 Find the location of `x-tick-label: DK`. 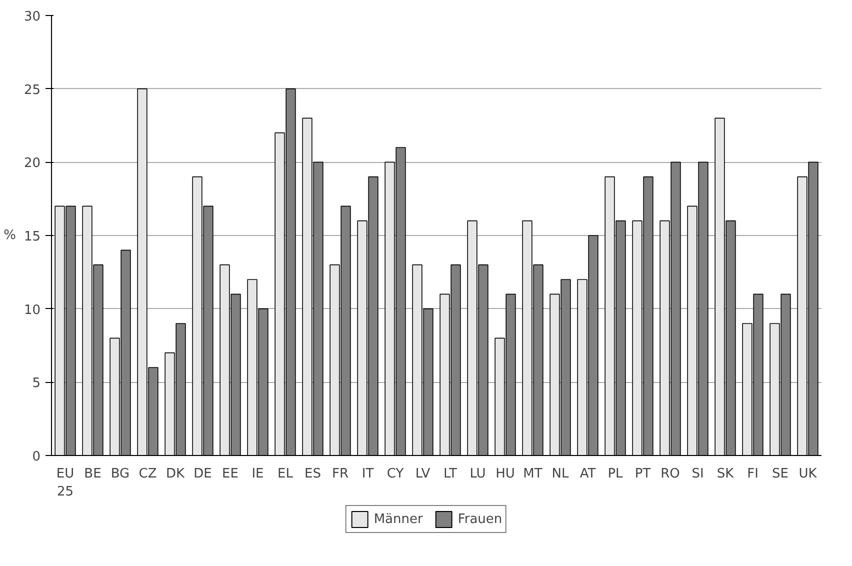

x-tick-label: DK is located at coordinates (175, 474).